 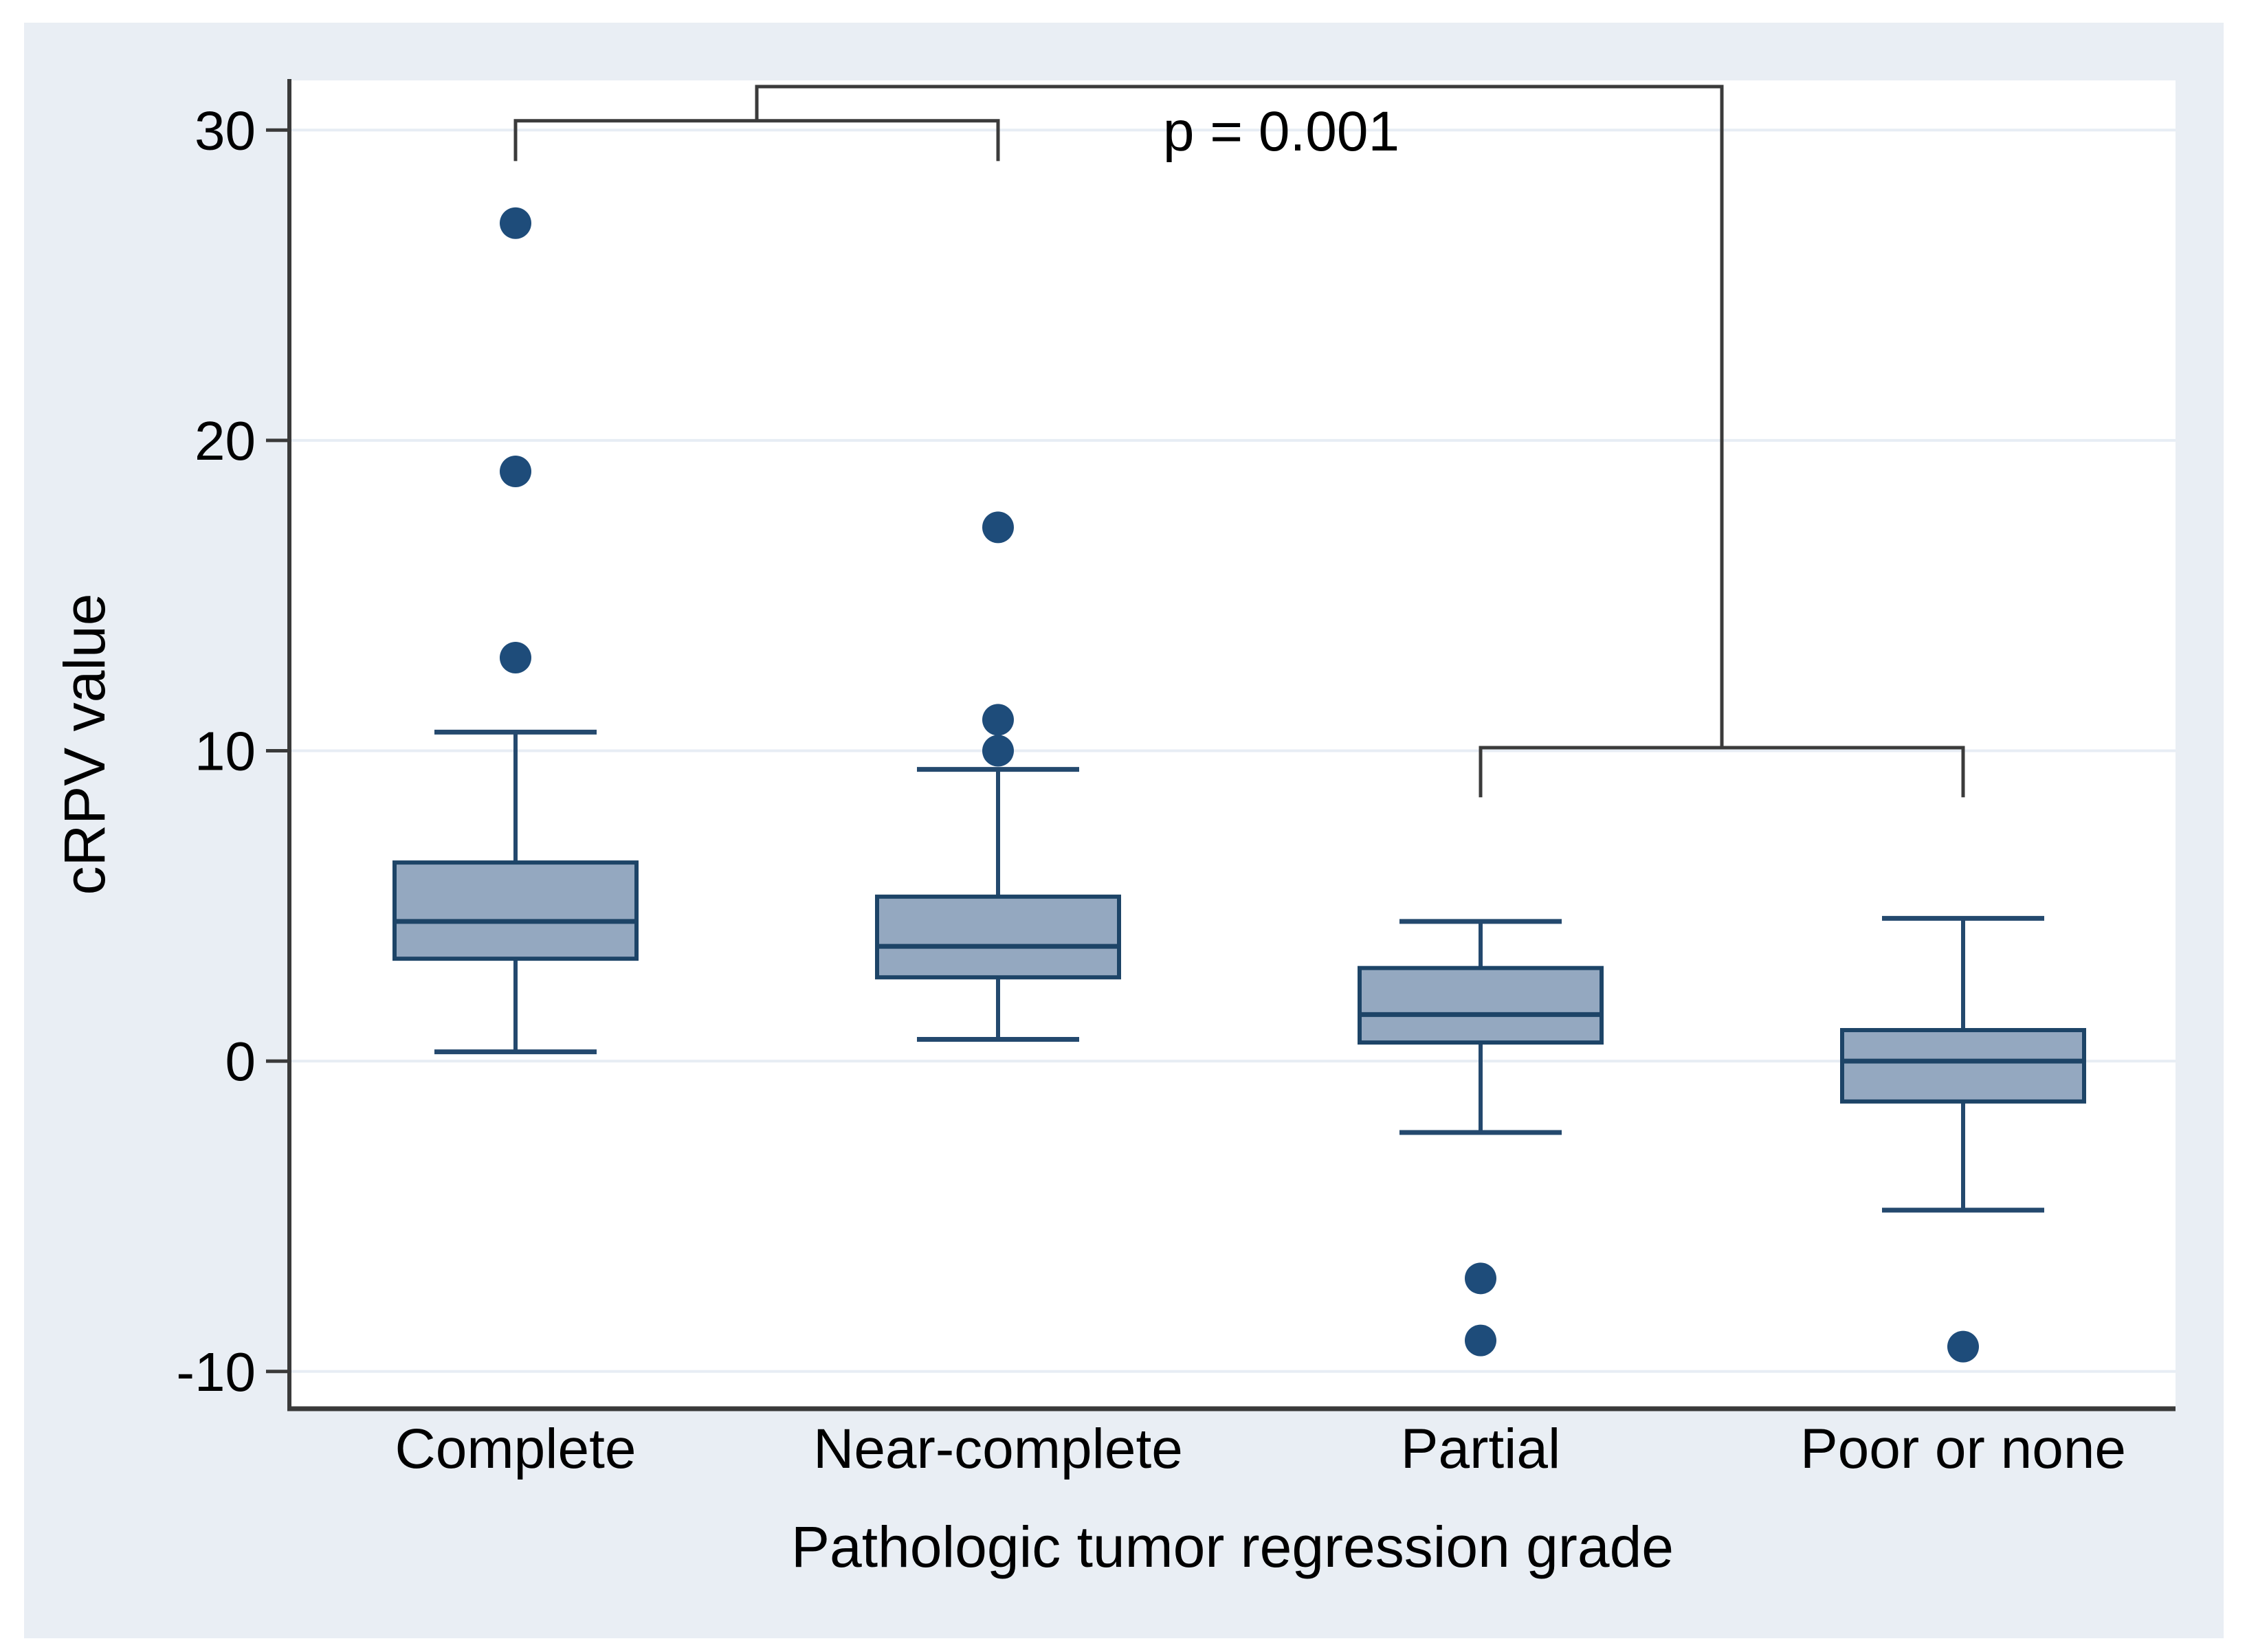 I want to click on x-category-label: Complete, so click(x=516, y=1449).